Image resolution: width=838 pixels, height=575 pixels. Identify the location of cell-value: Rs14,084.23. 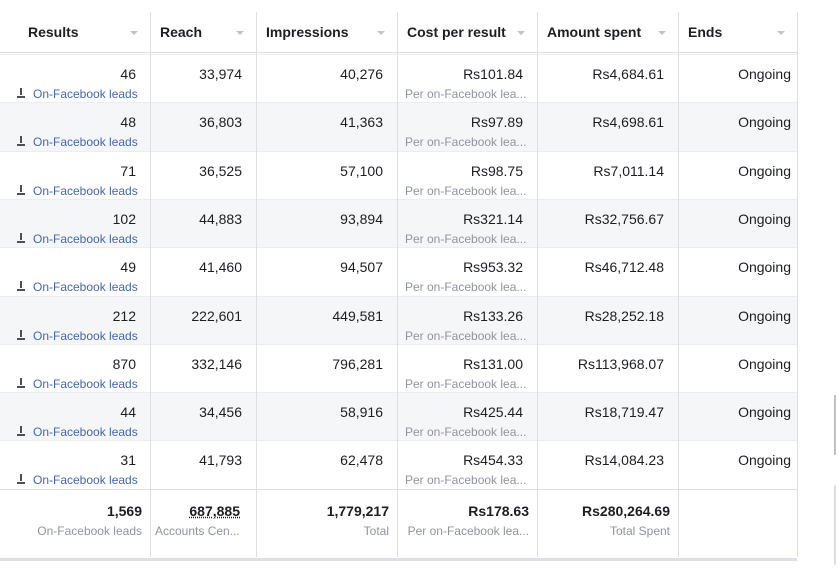
(624, 460).